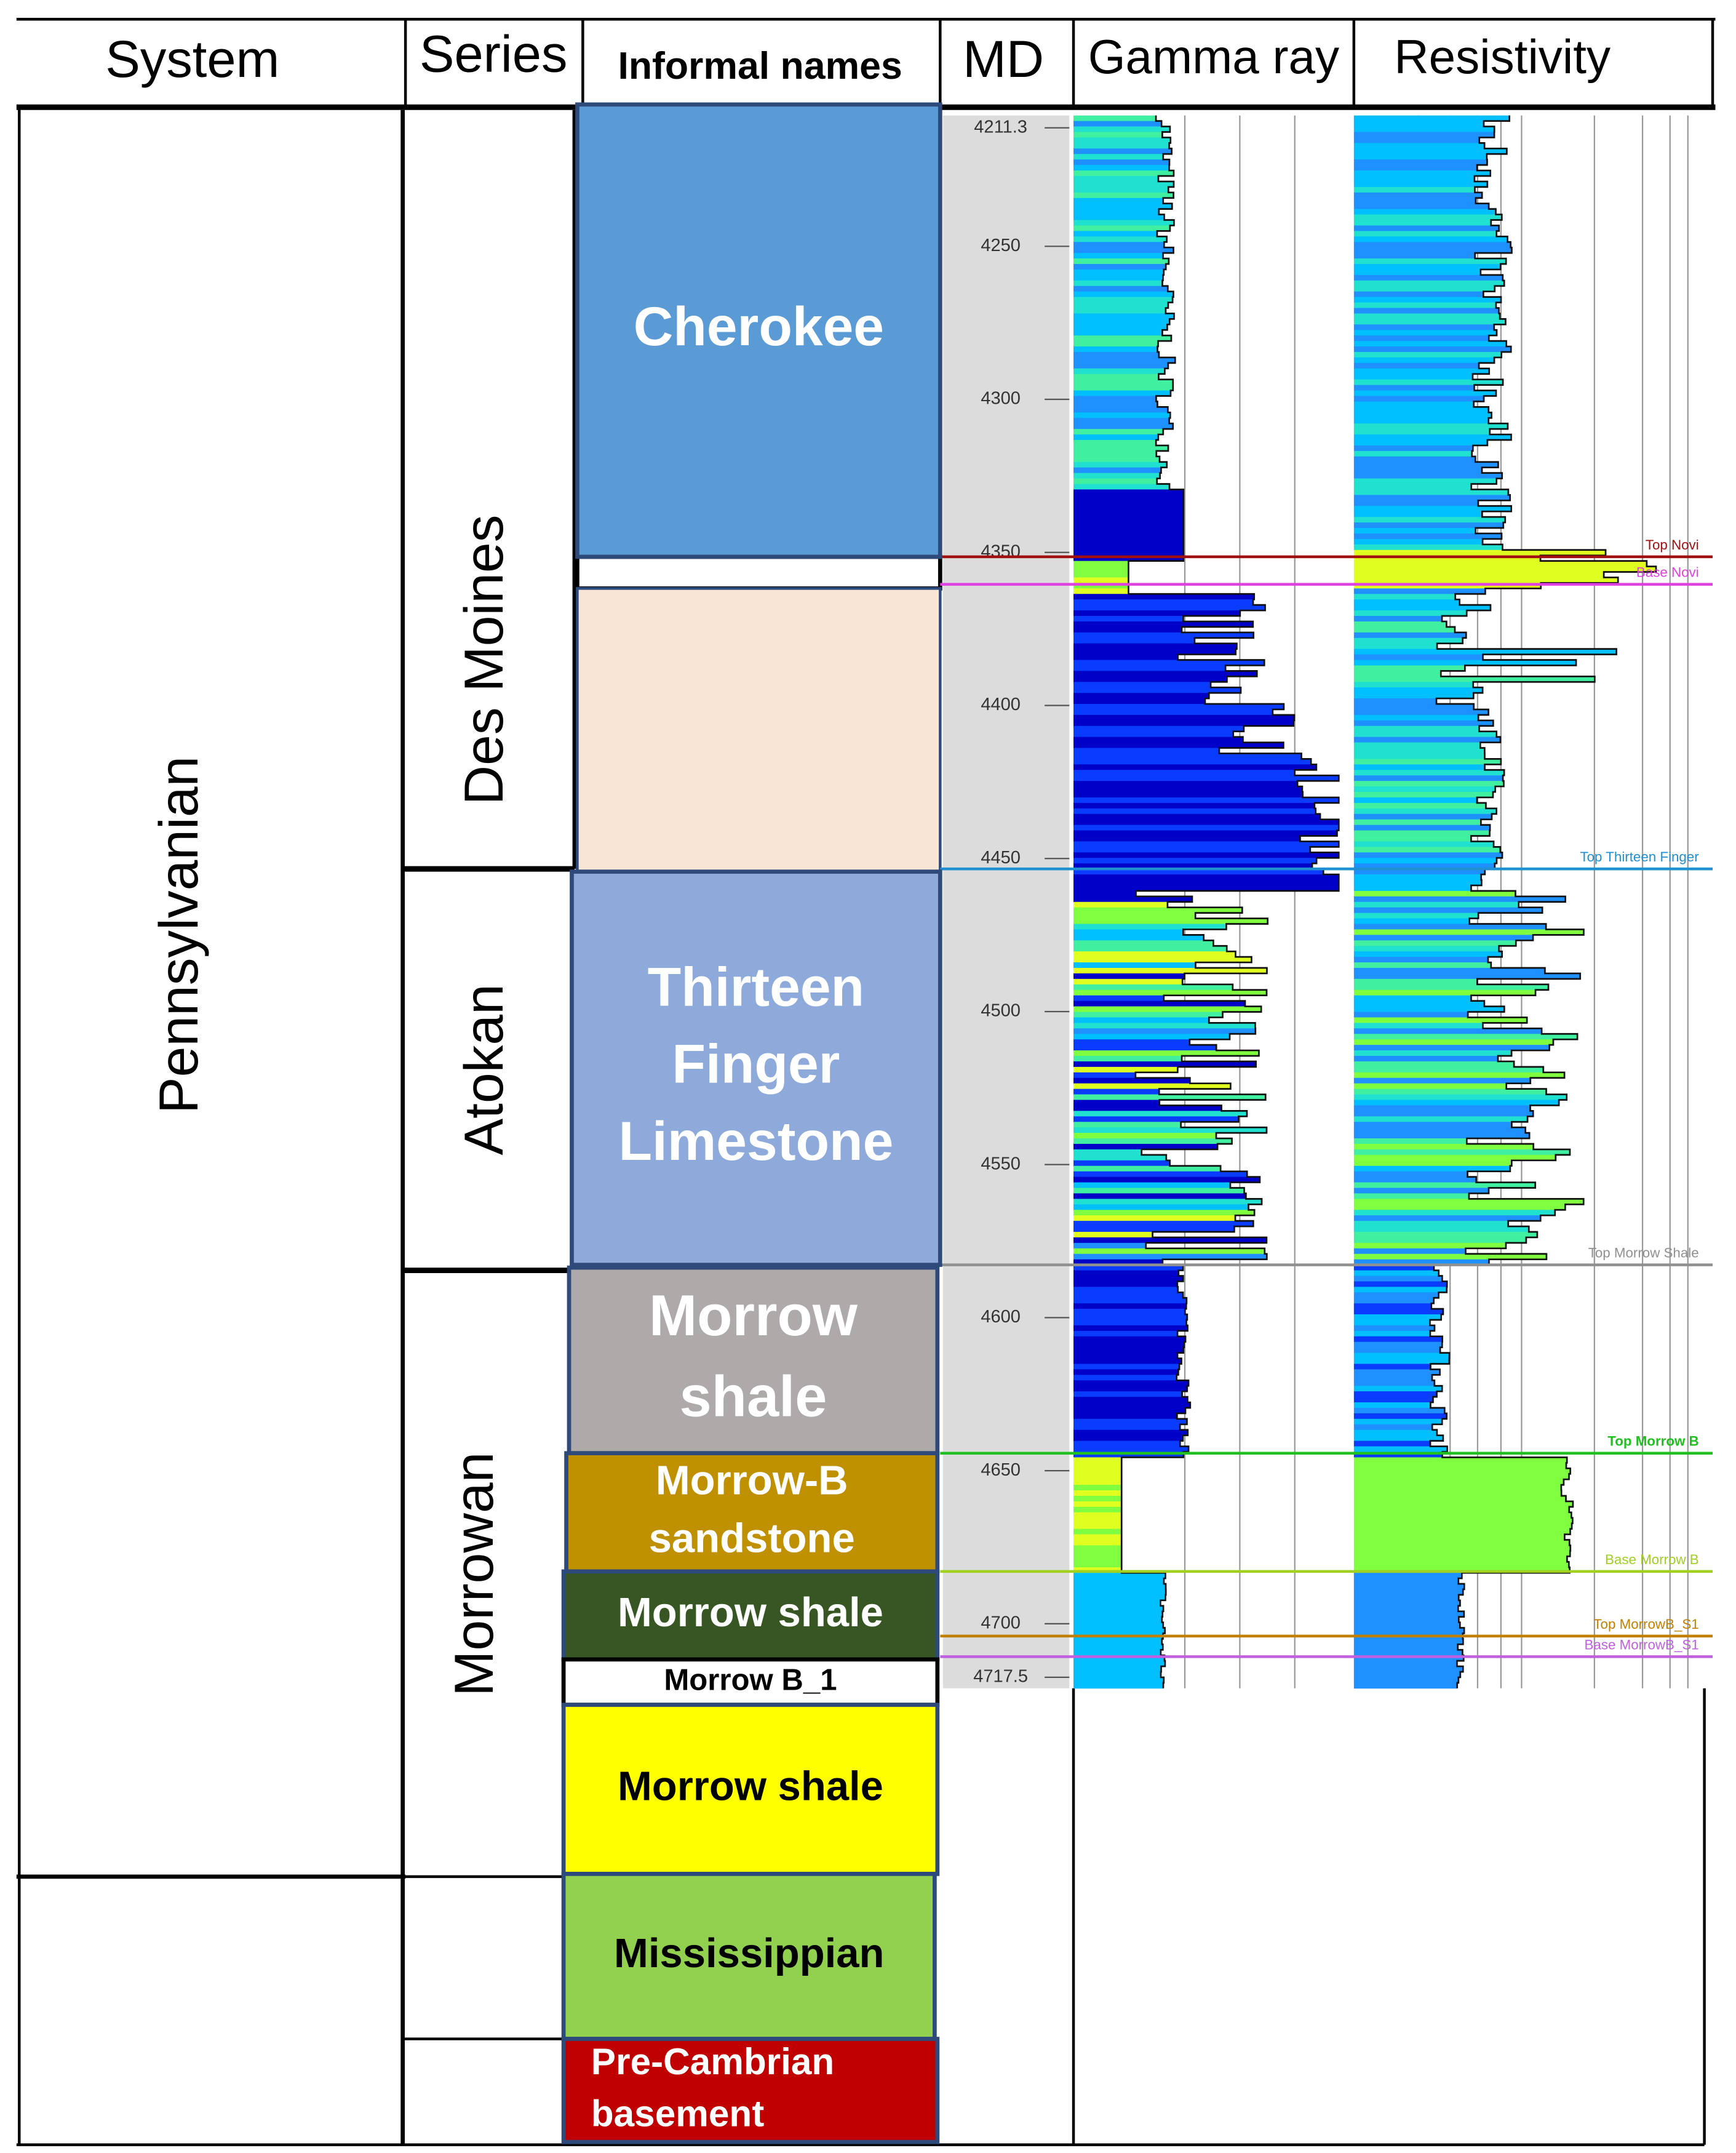  I want to click on formation-top-label: Top Morrow Shale, so click(1643, 1253).